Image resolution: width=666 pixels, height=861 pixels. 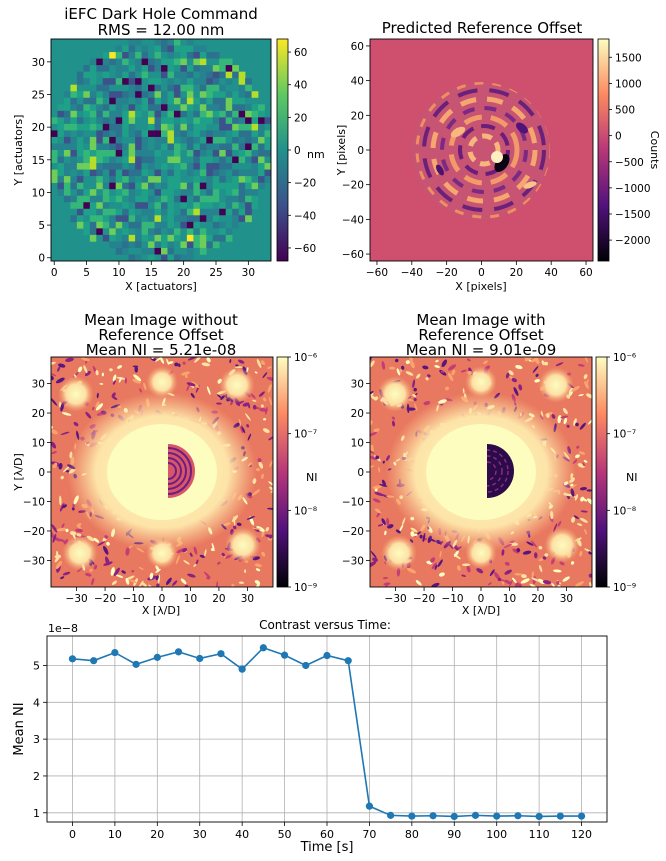 What do you see at coordinates (63, 628) in the screenshot?
I see `contrast-offset-label: 1e−8` at bounding box center [63, 628].